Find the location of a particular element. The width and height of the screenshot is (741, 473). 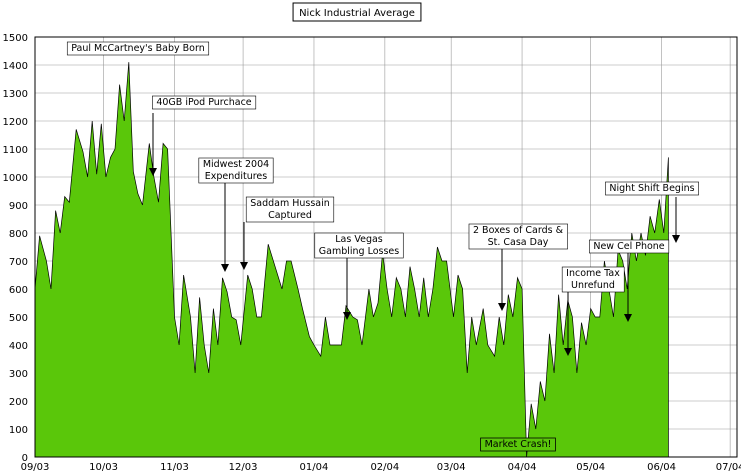

y-tick-label: 1000 is located at coordinates (15, 178).